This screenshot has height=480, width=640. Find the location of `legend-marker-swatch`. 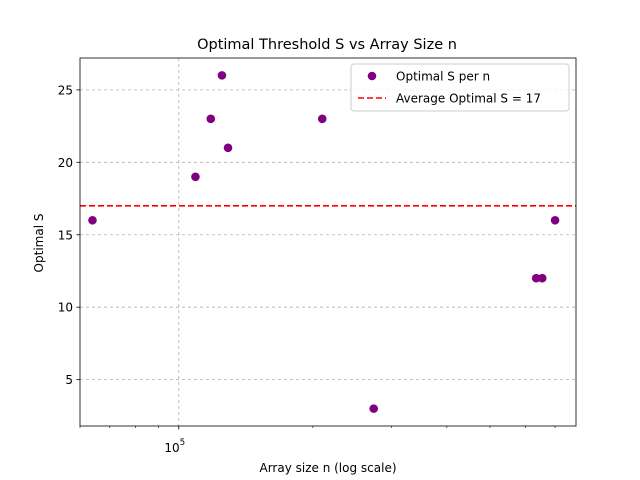

legend-marker-swatch is located at coordinates (372, 76).